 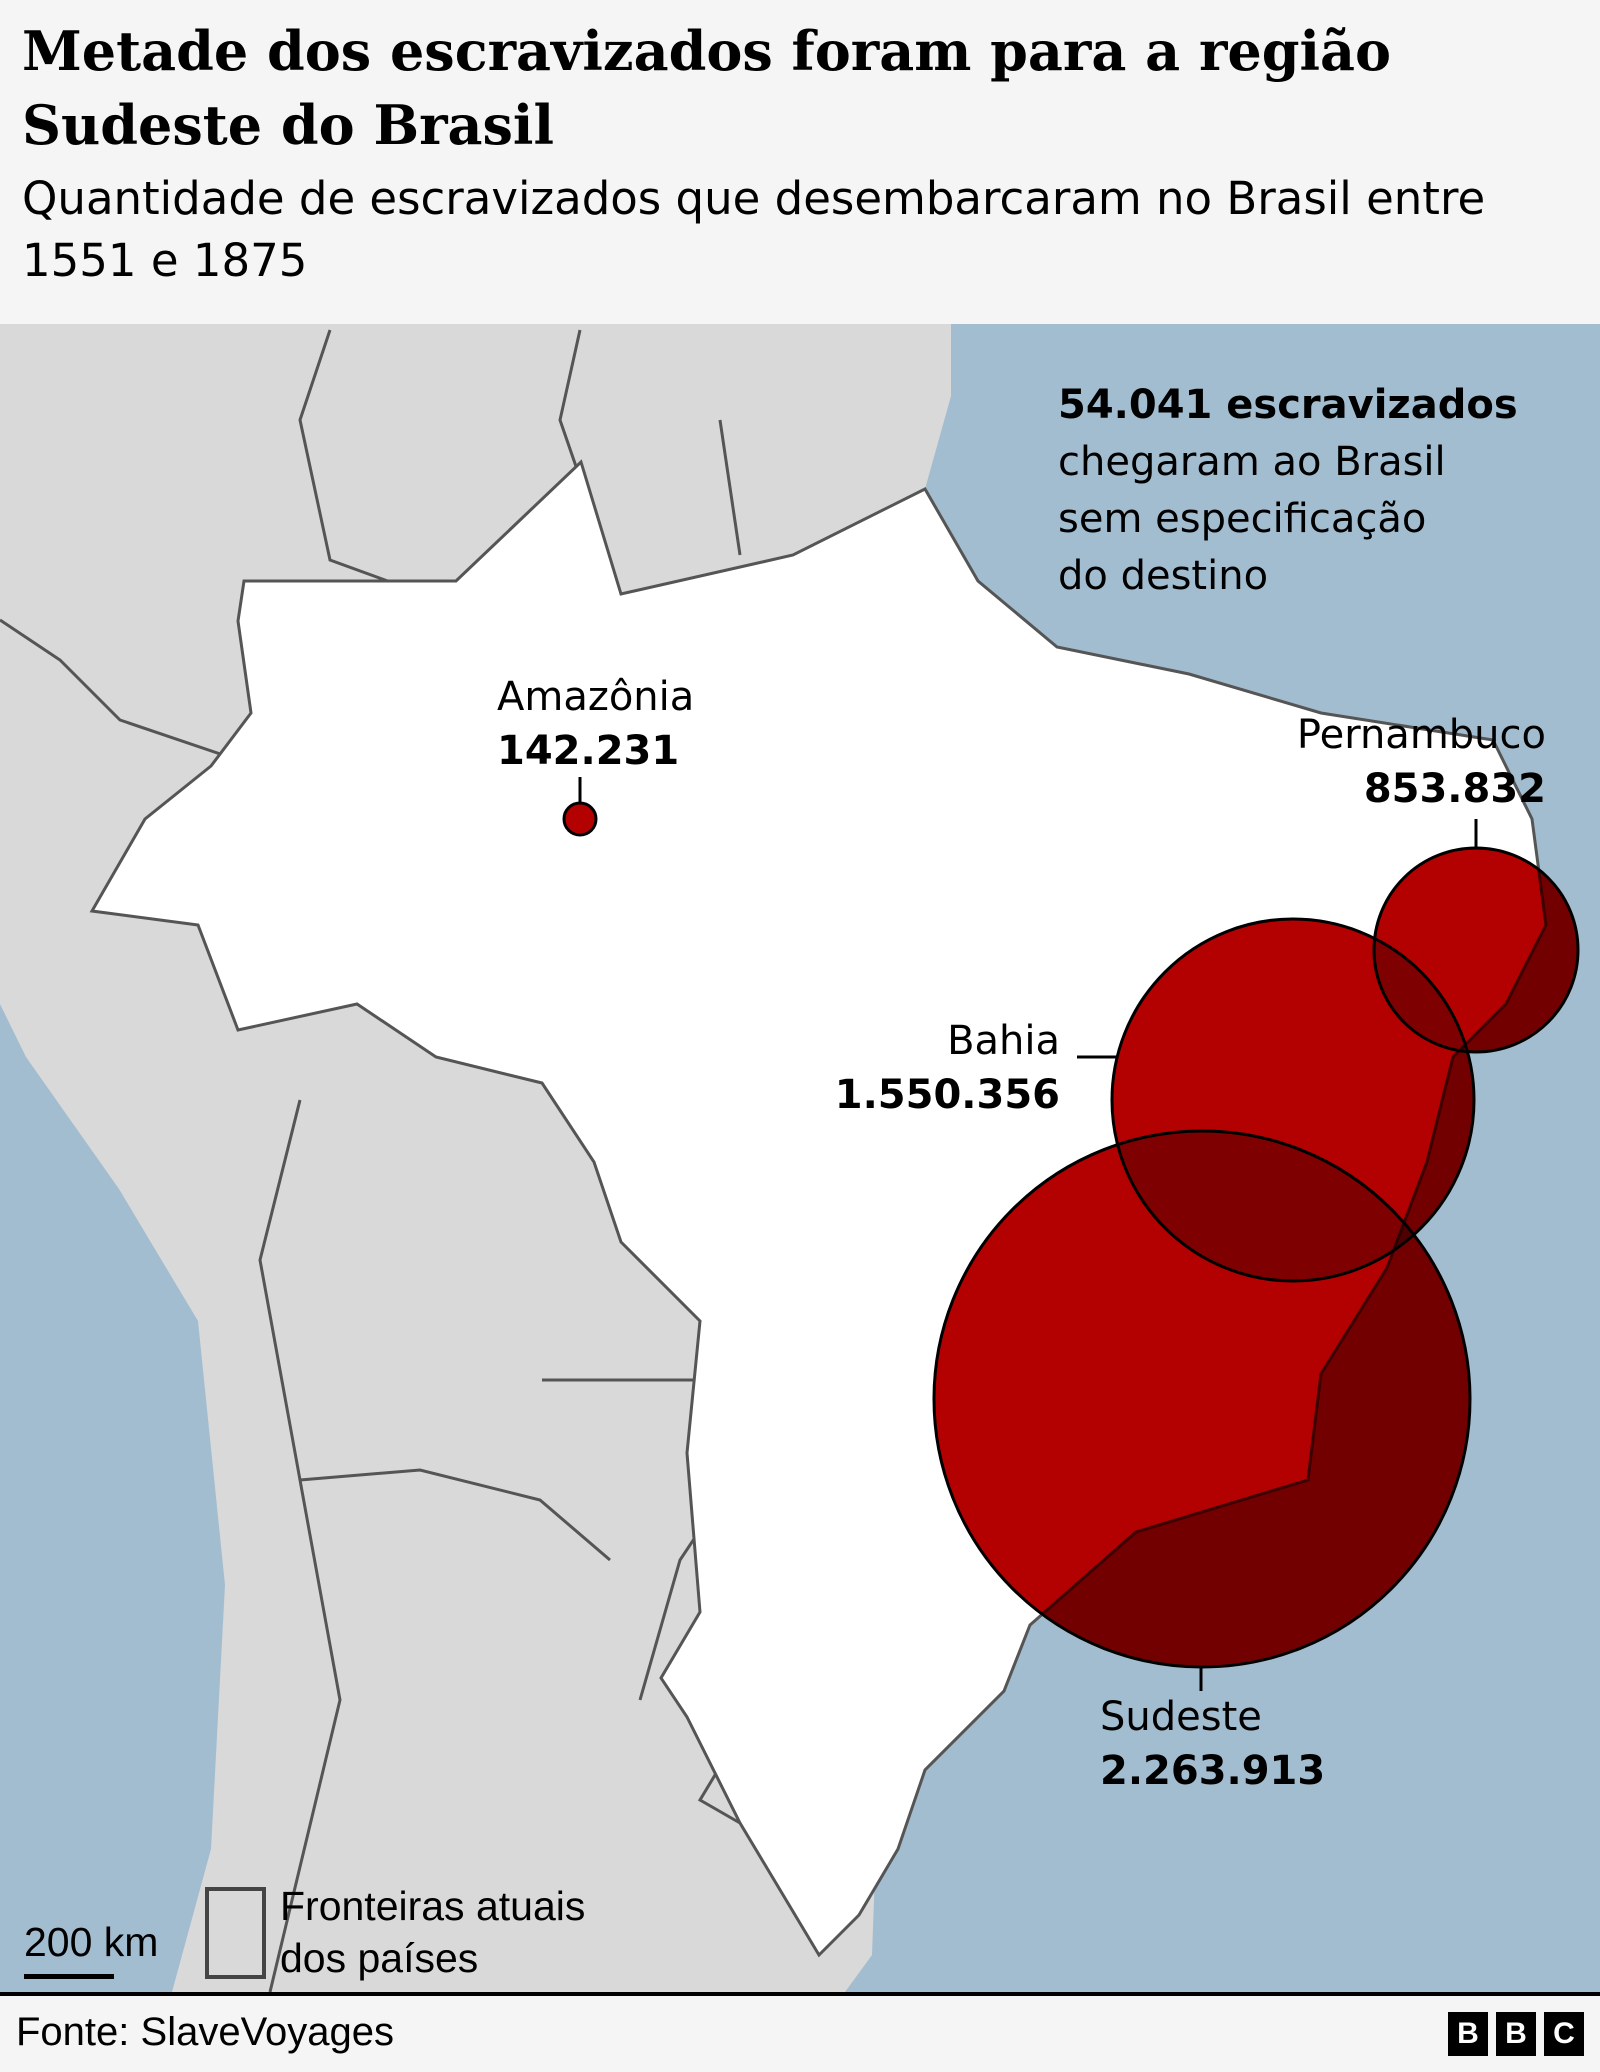 What do you see at coordinates (433, 1932) in the screenshot?
I see `borders-legend-label: Fronteiras atuais dos países` at bounding box center [433, 1932].